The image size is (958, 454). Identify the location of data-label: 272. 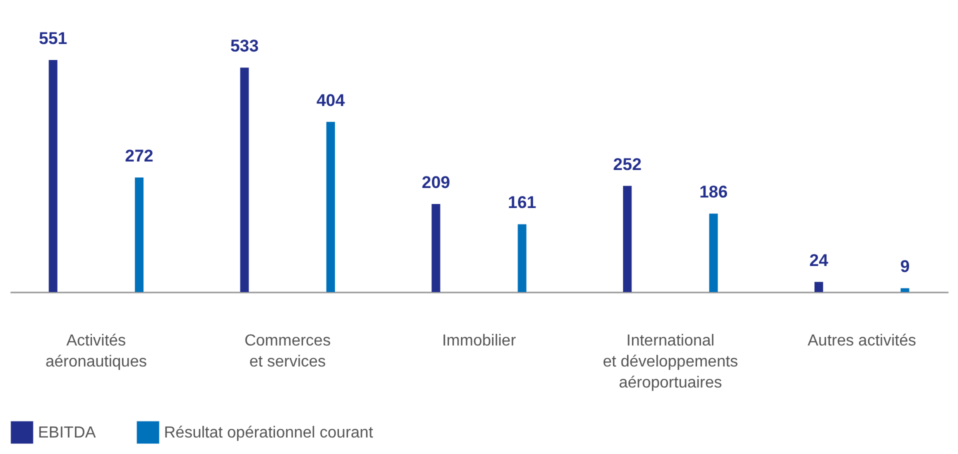
(139, 156).